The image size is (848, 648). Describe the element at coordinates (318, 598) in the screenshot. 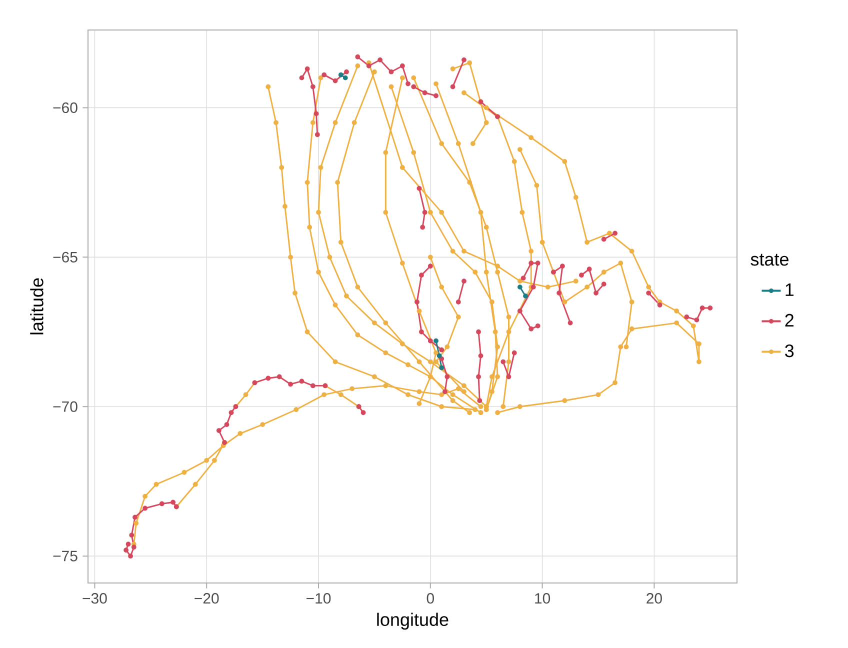

I see `x-tick-label: −10` at that location.